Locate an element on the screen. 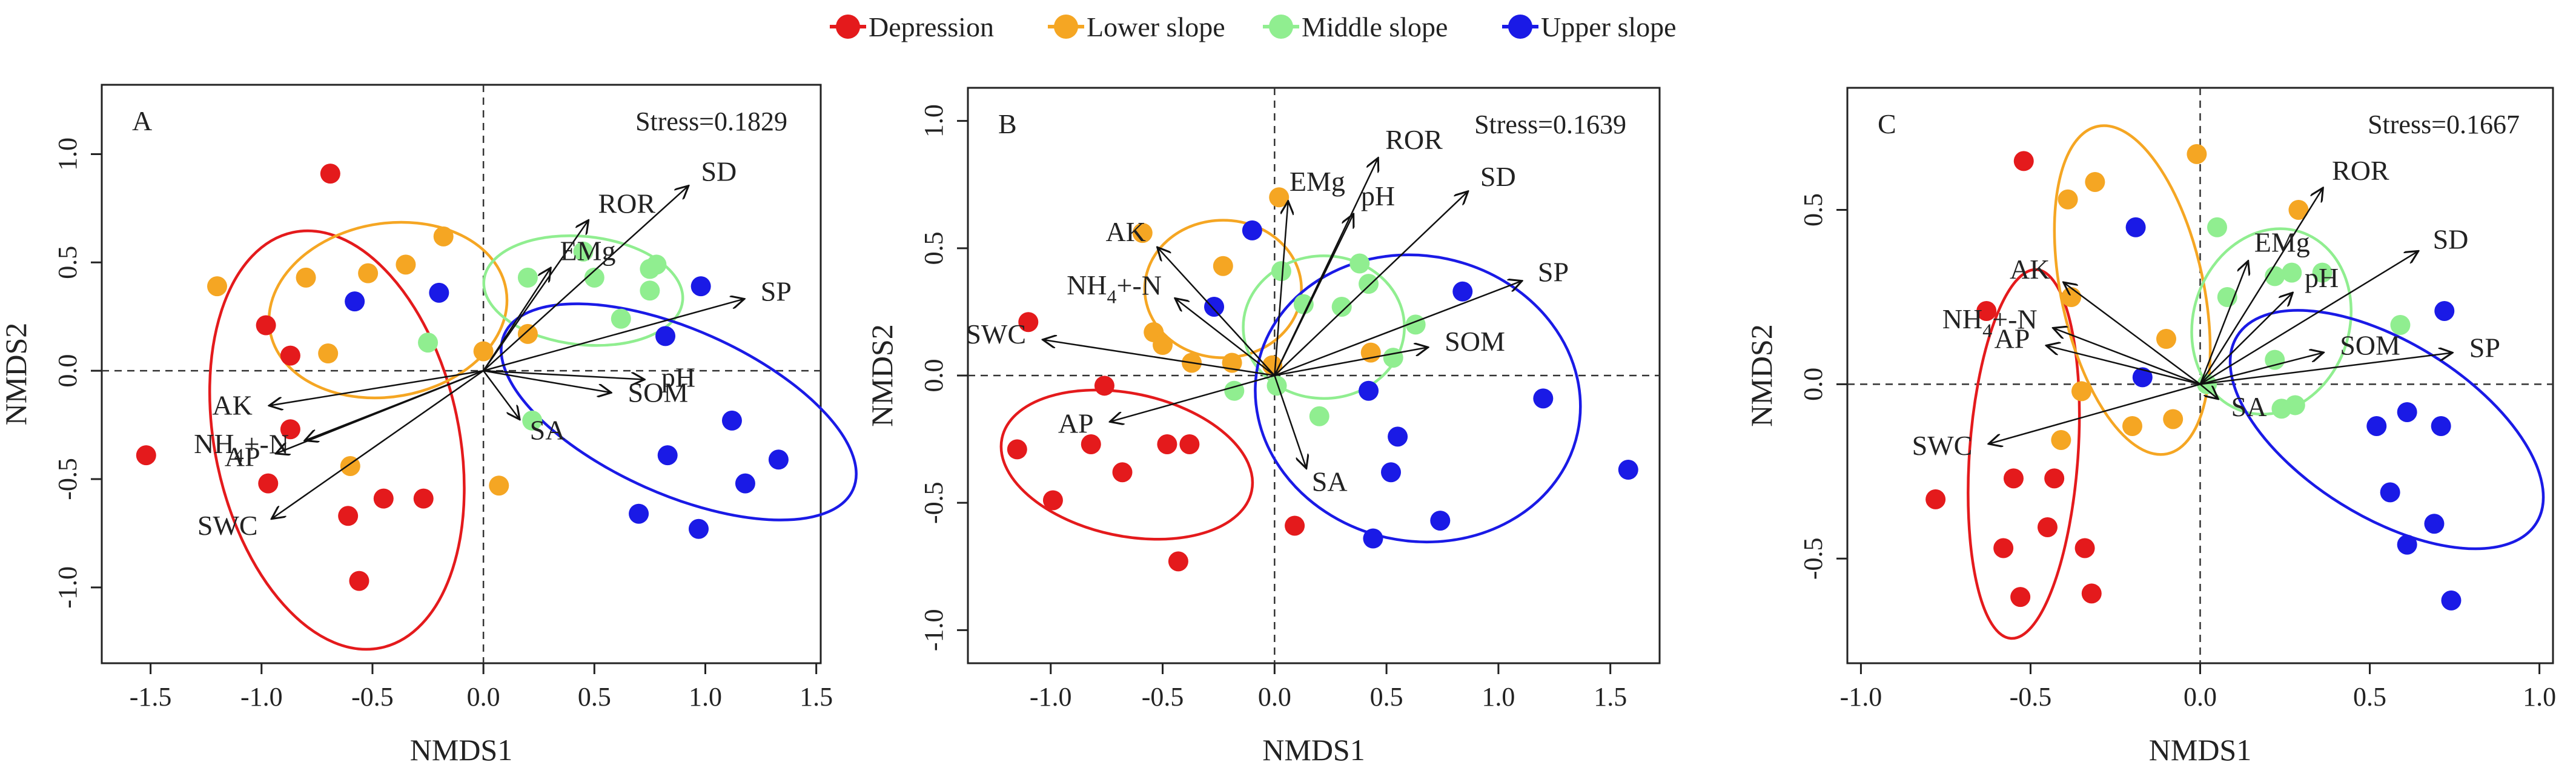 The height and width of the screenshot is (768, 2576). x-tick-label: 0.5 is located at coordinates (594, 697).